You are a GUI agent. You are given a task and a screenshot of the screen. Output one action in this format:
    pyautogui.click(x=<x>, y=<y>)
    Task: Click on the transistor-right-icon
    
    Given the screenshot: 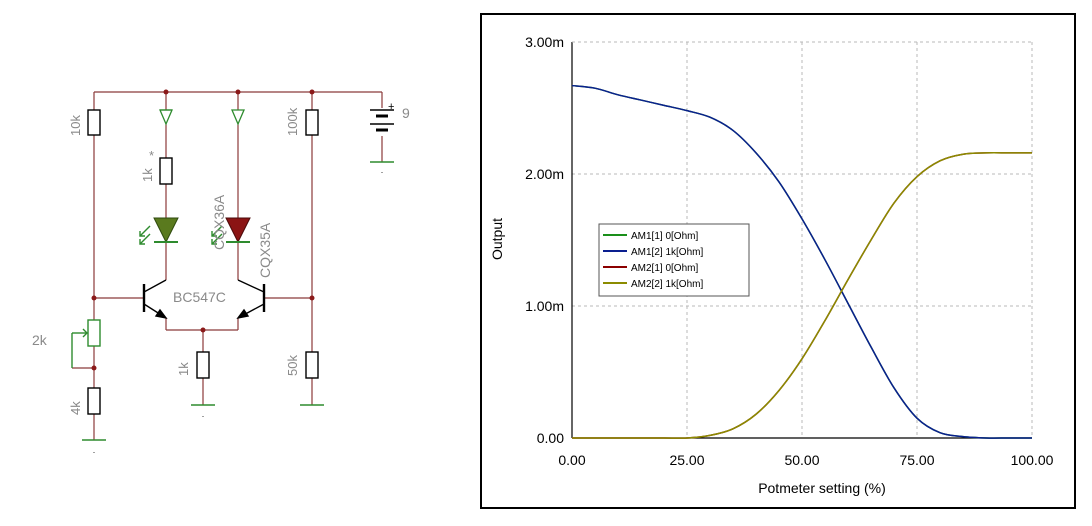 What is the action you would take?
    pyautogui.click(x=251, y=299)
    